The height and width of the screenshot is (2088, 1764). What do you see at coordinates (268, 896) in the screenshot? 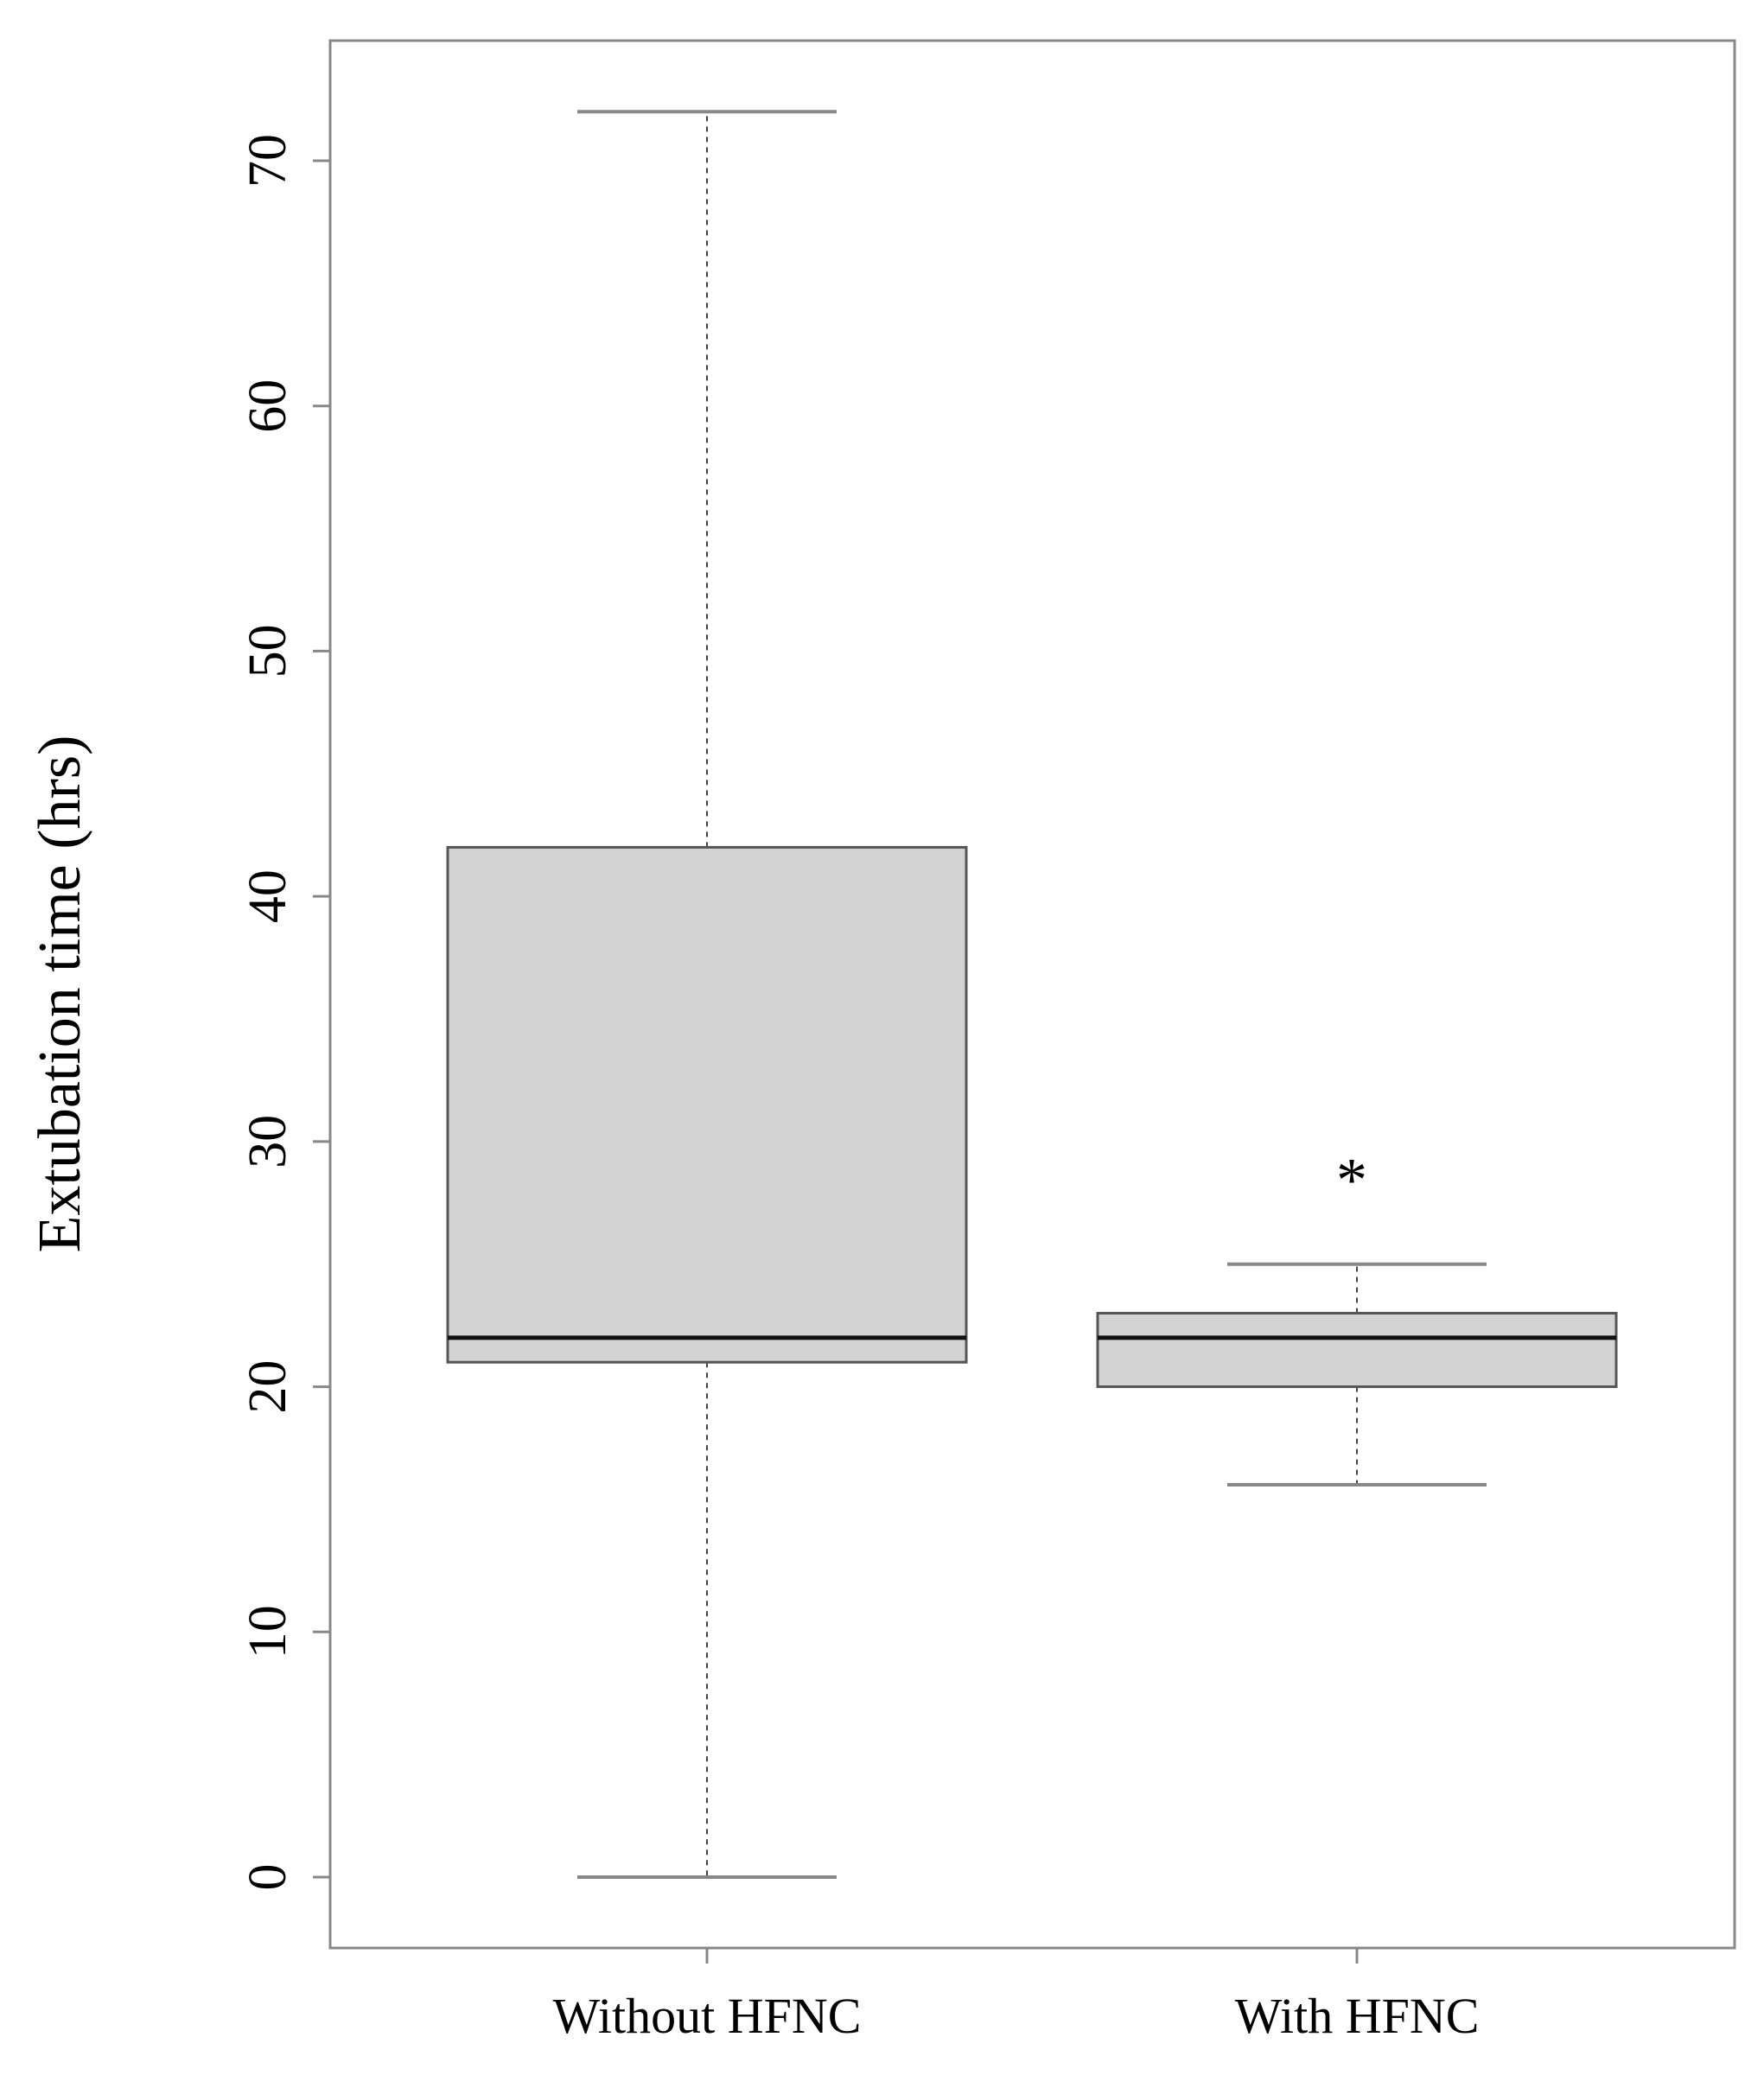
I see `y-tick-label: 40` at bounding box center [268, 896].